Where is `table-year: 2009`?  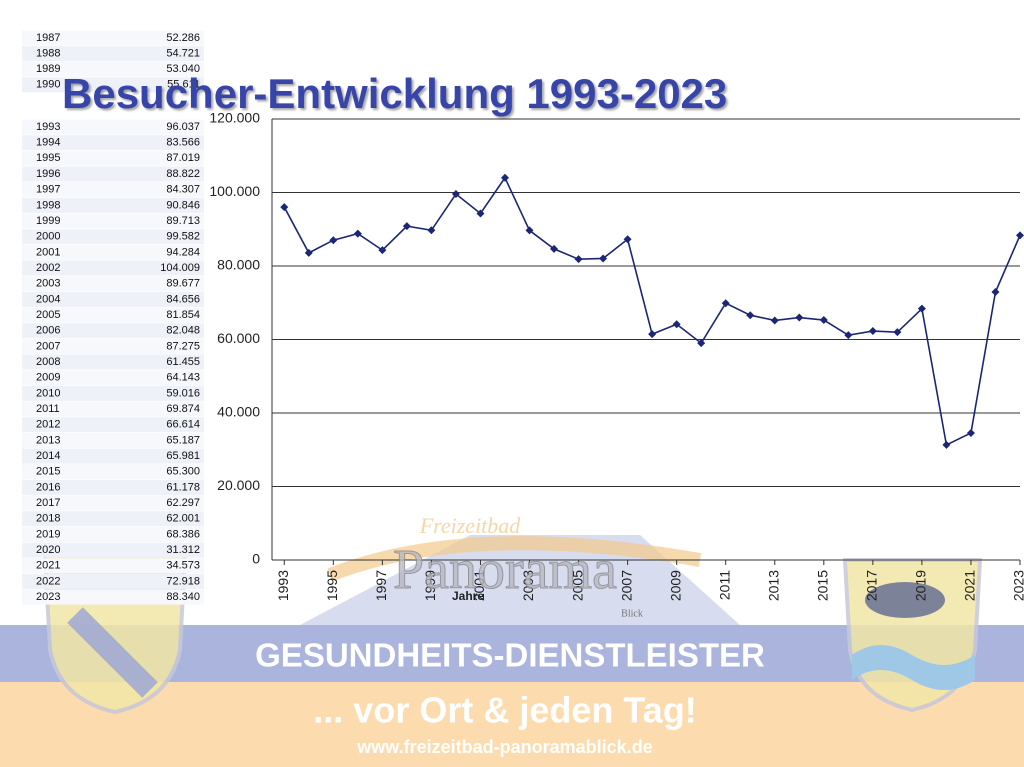
table-year: 2009 is located at coordinates (48, 378).